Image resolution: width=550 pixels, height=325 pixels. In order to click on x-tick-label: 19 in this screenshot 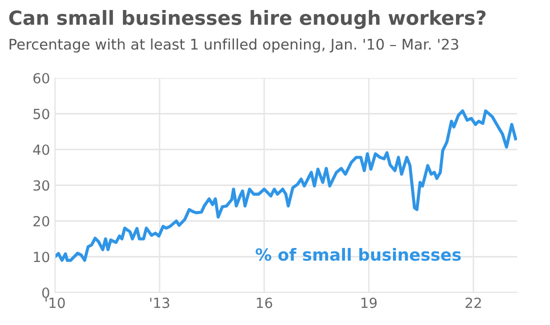, I will do `click(369, 303)`.